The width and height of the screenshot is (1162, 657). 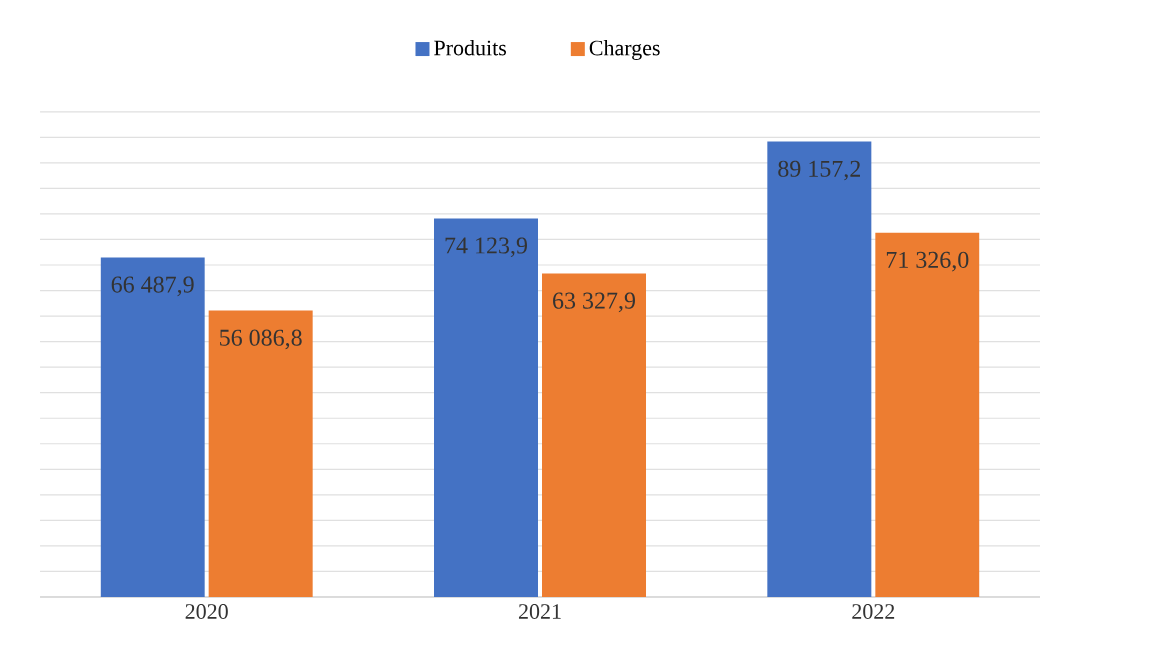 I want to click on data-label: 63 327,9, so click(x=594, y=302).